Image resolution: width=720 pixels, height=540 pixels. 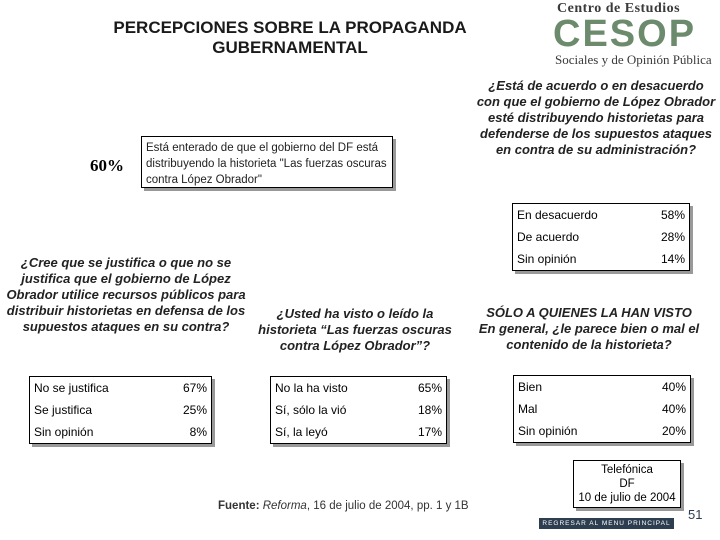 I want to click on table-row: De acuerdo 28%, so click(x=601, y=237).